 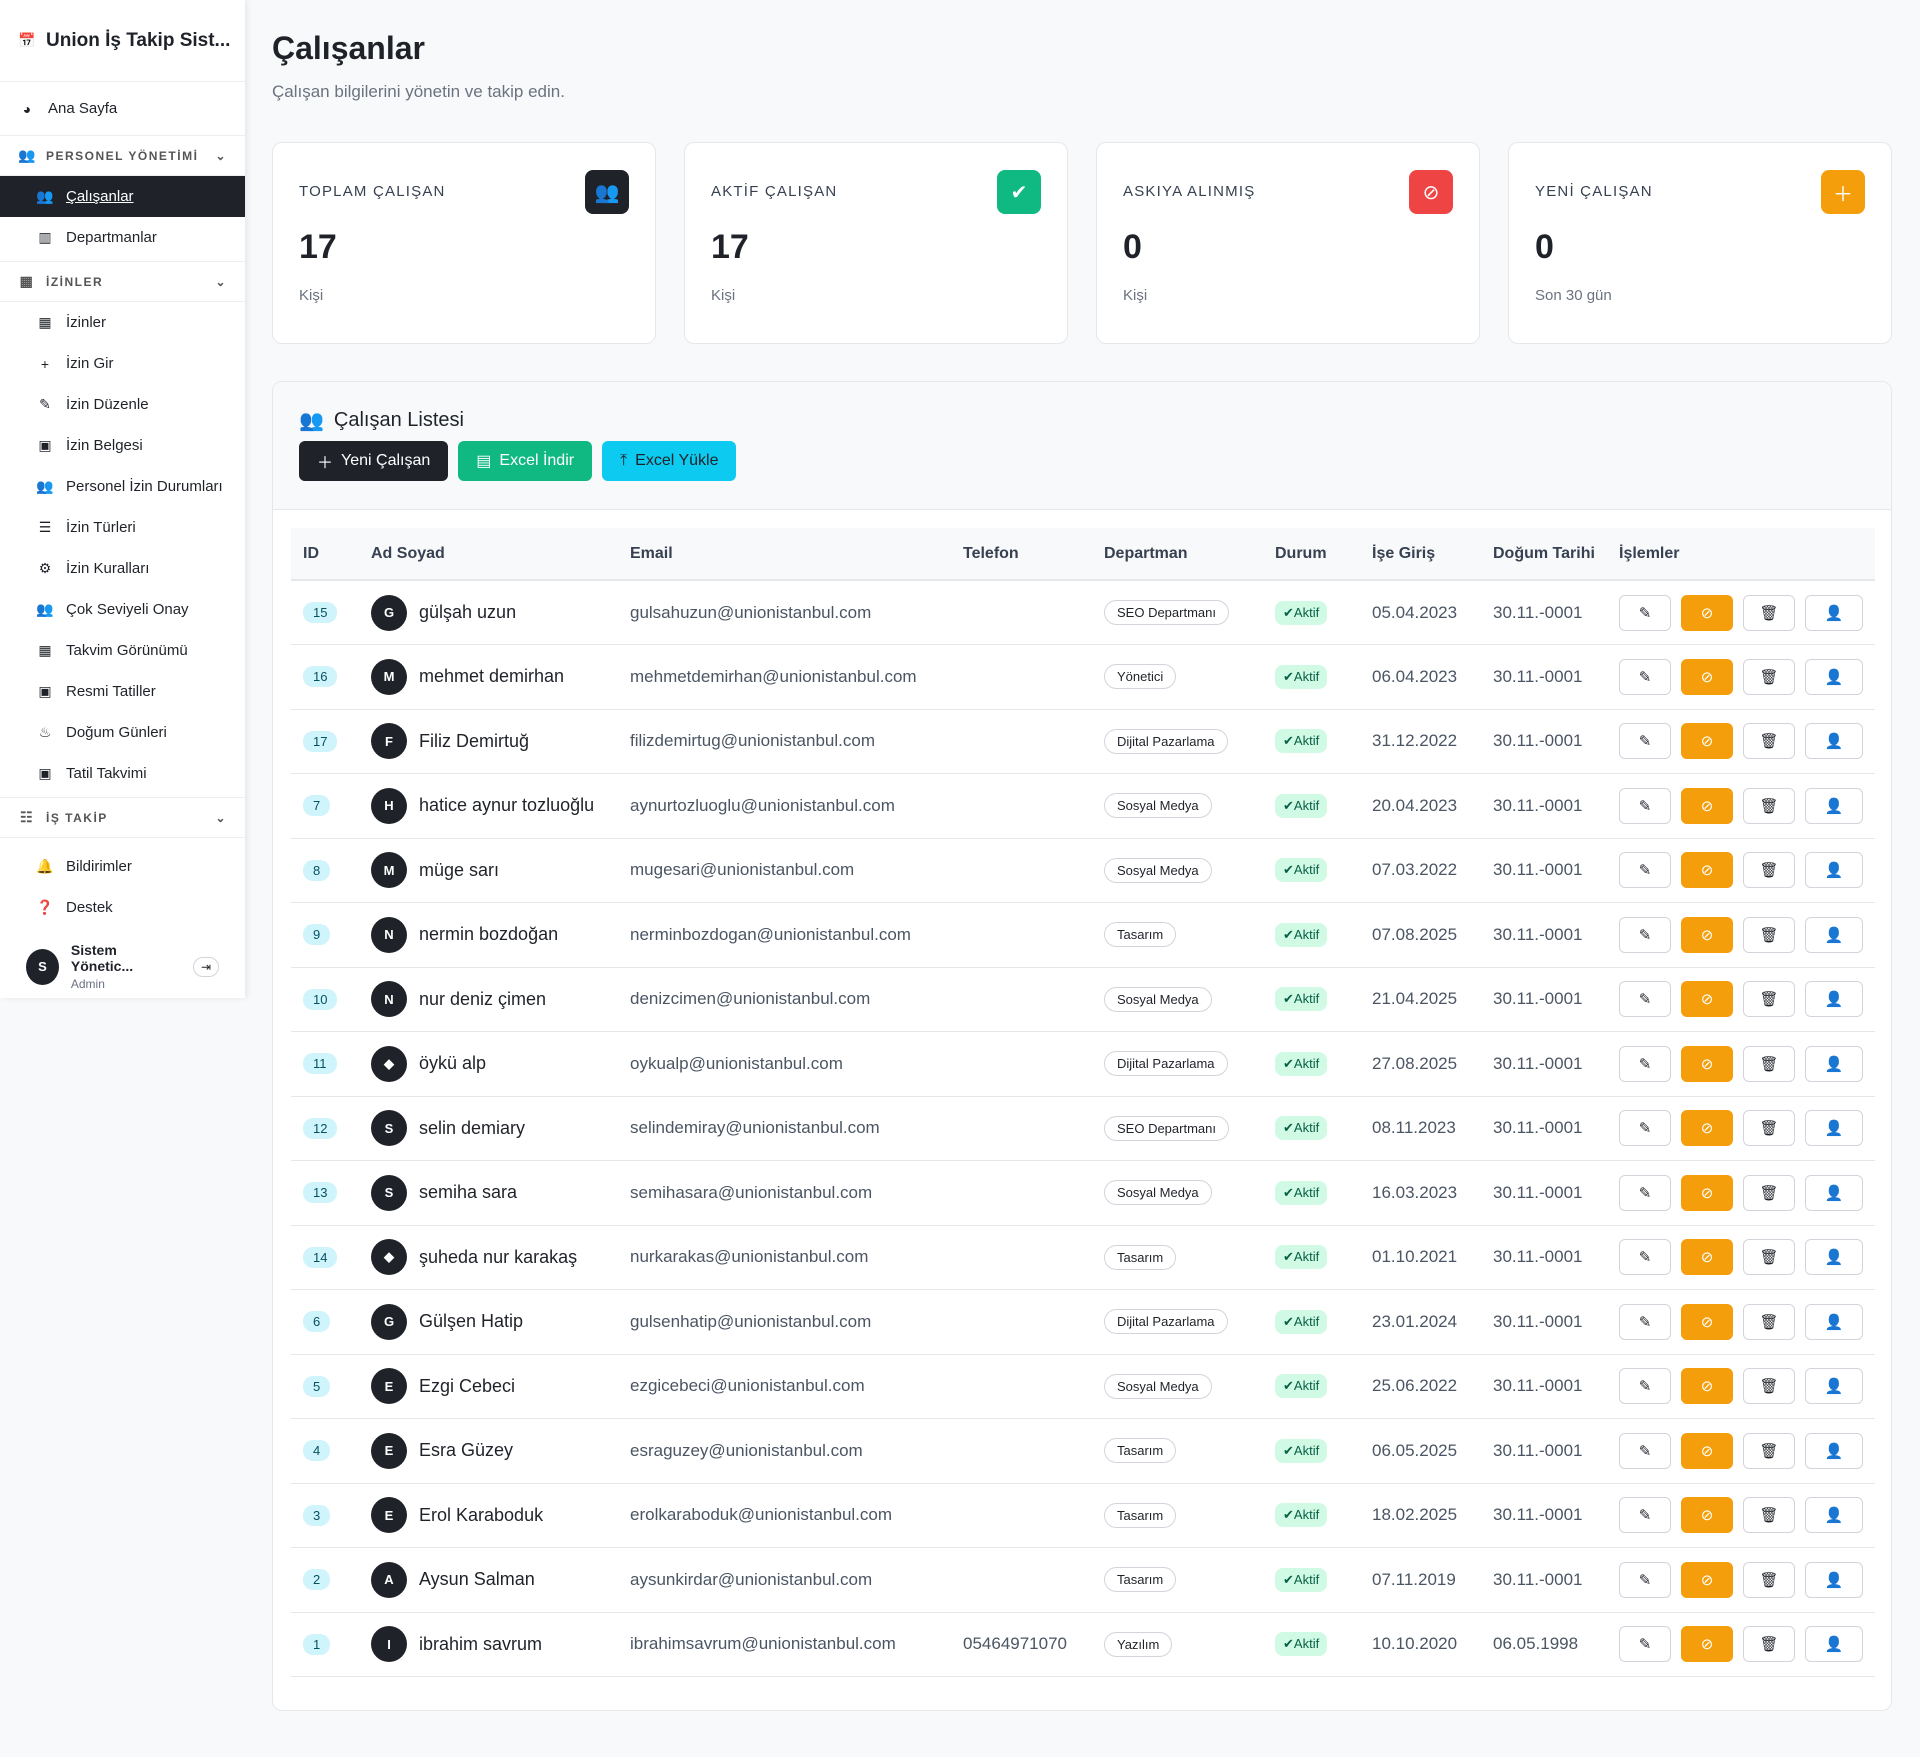 What do you see at coordinates (1177, 554) in the screenshot?
I see `column-header: Departman` at bounding box center [1177, 554].